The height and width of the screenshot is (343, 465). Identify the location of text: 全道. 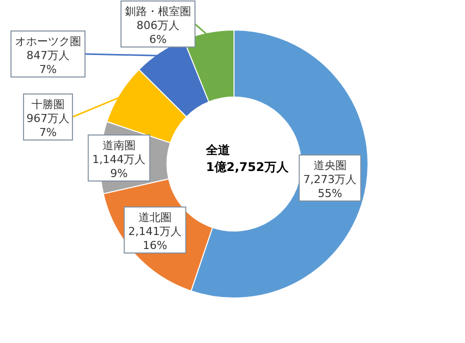
(218, 150).